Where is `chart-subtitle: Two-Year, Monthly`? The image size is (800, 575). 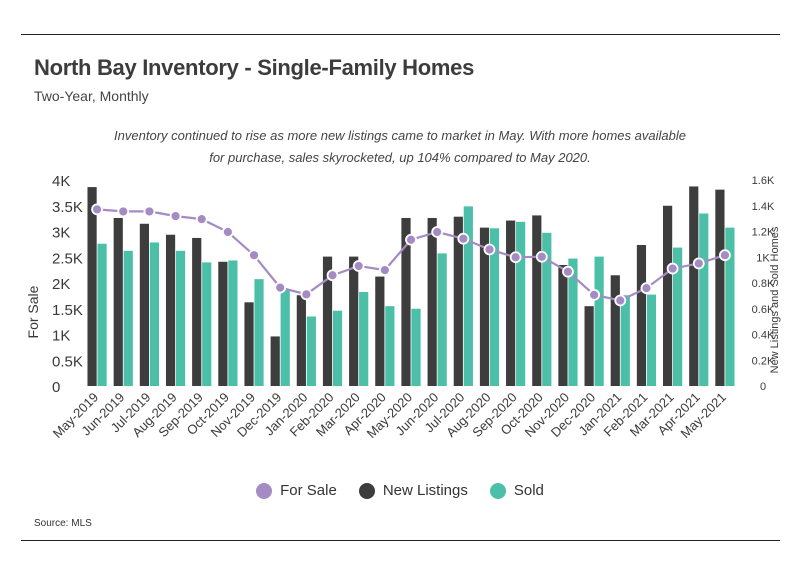 chart-subtitle: Two-Year, Monthly is located at coordinates (91, 96).